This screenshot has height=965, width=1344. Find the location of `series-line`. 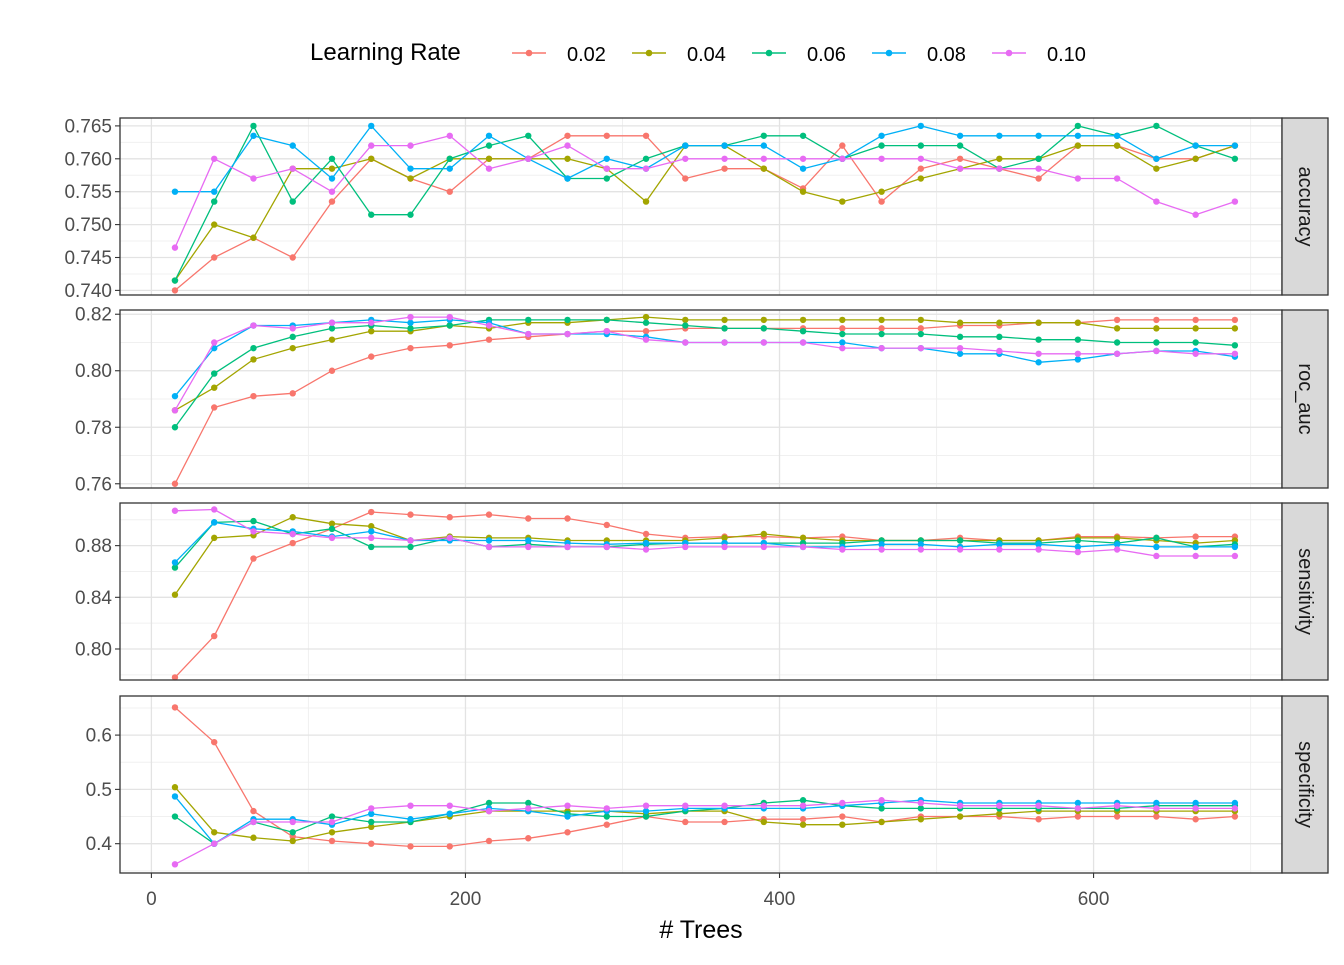

series-line is located at coordinates (705, 191).